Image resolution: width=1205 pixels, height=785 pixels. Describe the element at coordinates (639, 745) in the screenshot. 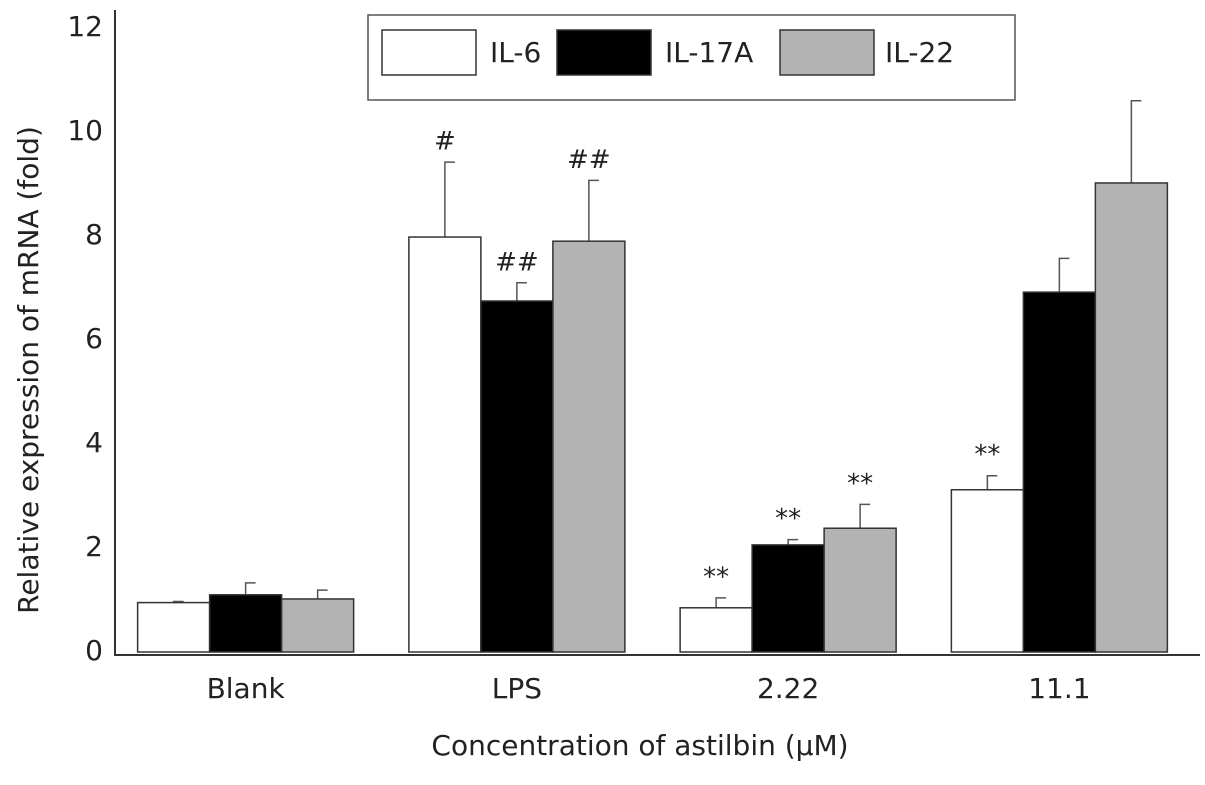

I see `x-axis-label: Concentration of astilbin (μM)` at that location.